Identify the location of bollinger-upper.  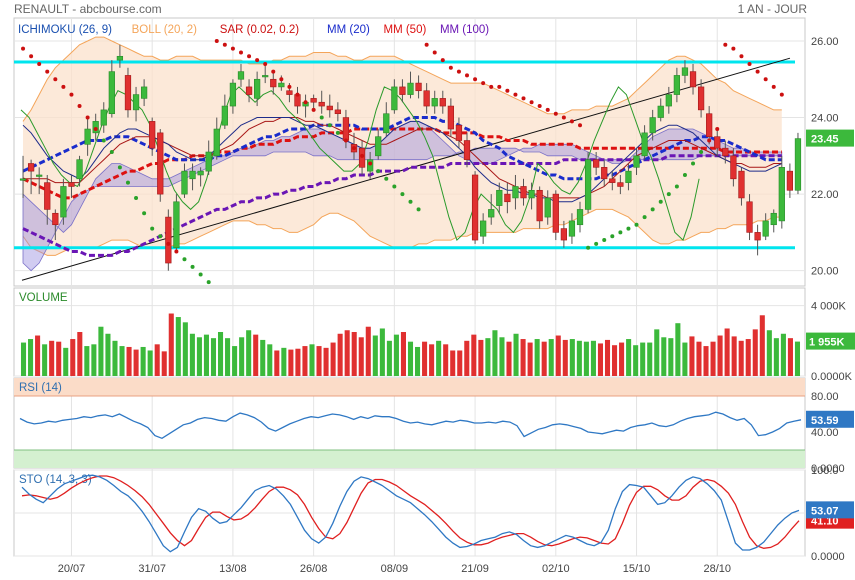
(402, 79).